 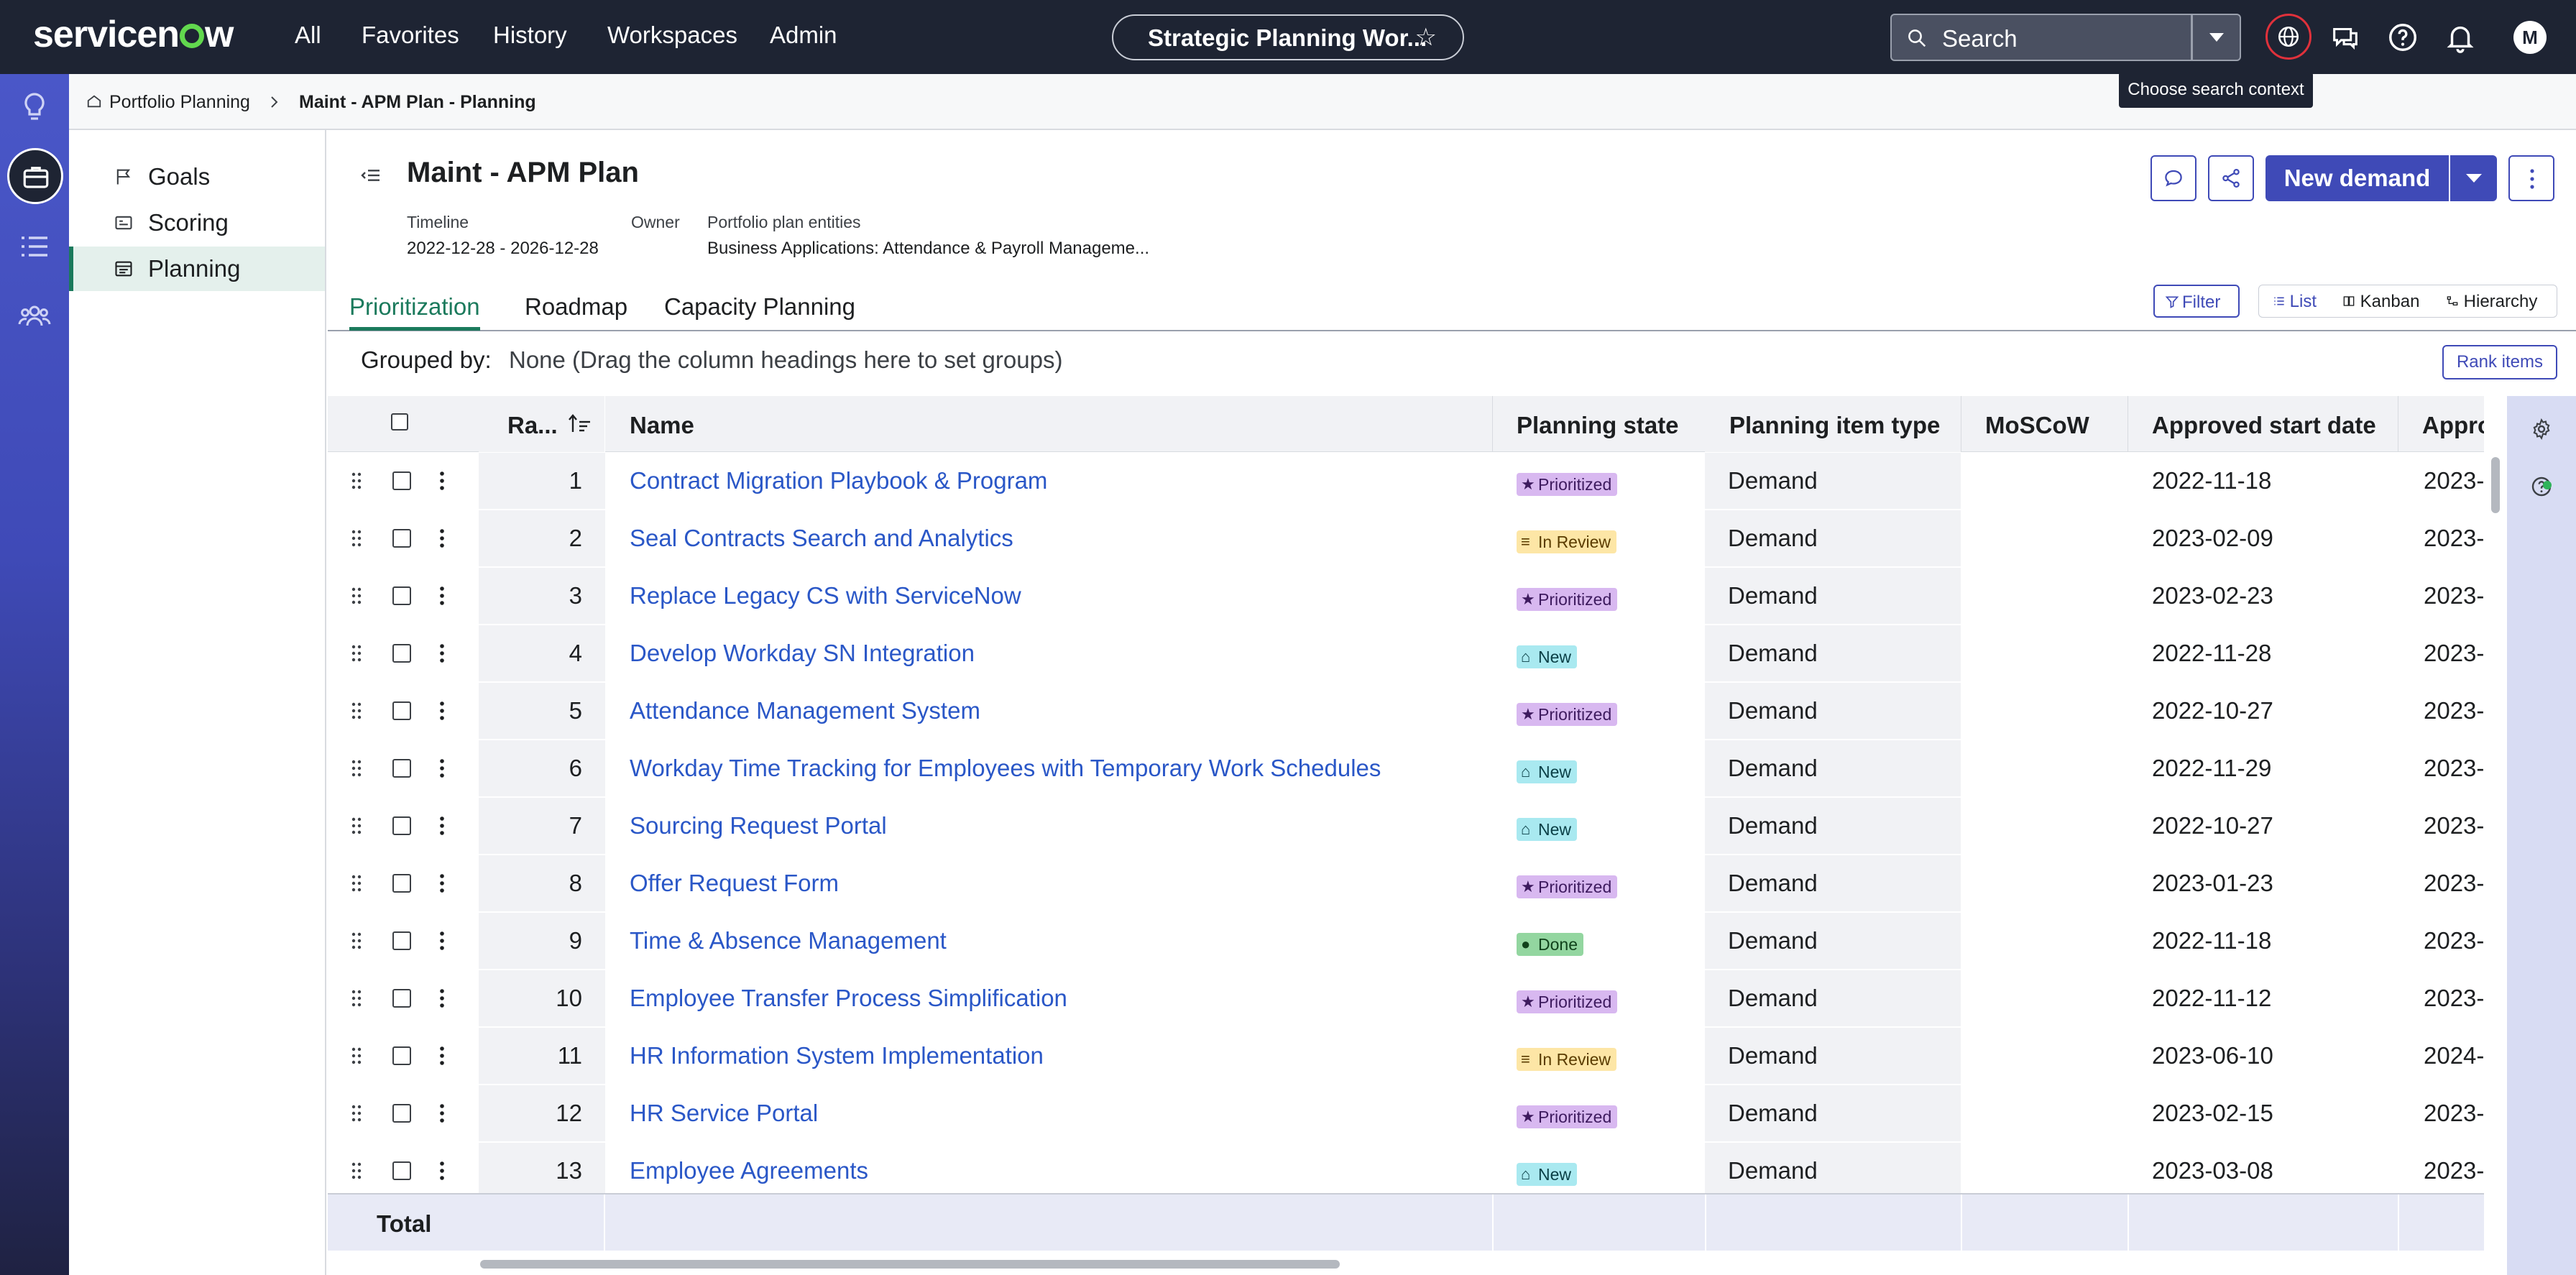 I want to click on rail-item-portfolio-active, so click(x=35, y=176).